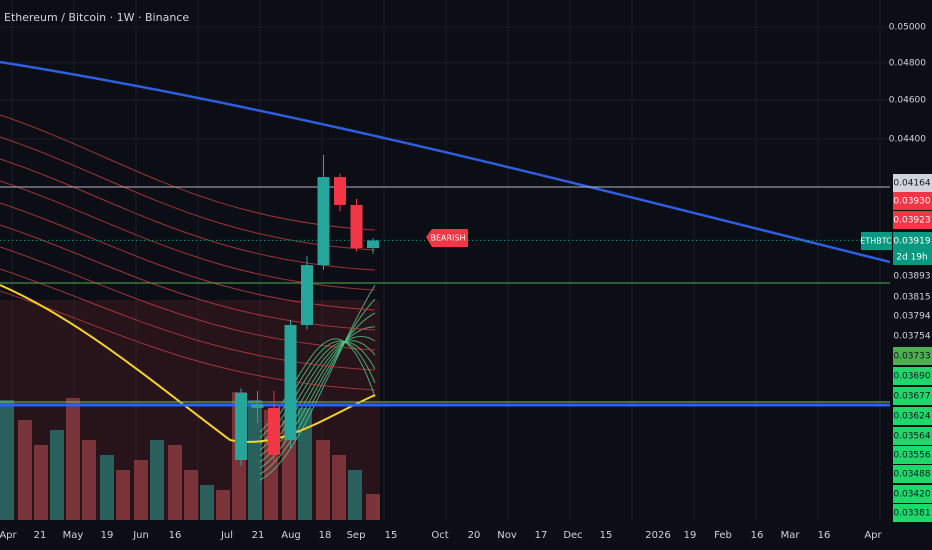 The height and width of the screenshot is (550, 932). What do you see at coordinates (911, 202) in the screenshot?
I see `price-tag-label: 0.03930` at bounding box center [911, 202].